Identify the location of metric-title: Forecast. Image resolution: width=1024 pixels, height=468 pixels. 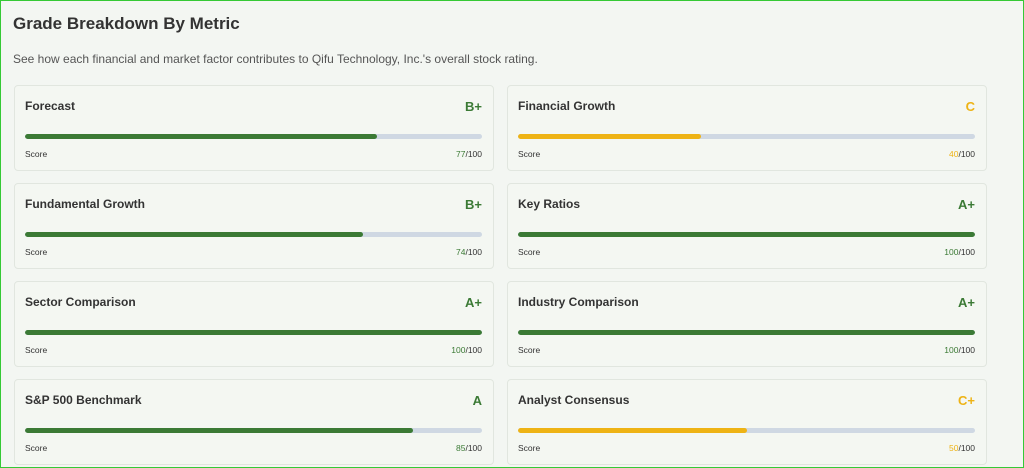
(50, 106).